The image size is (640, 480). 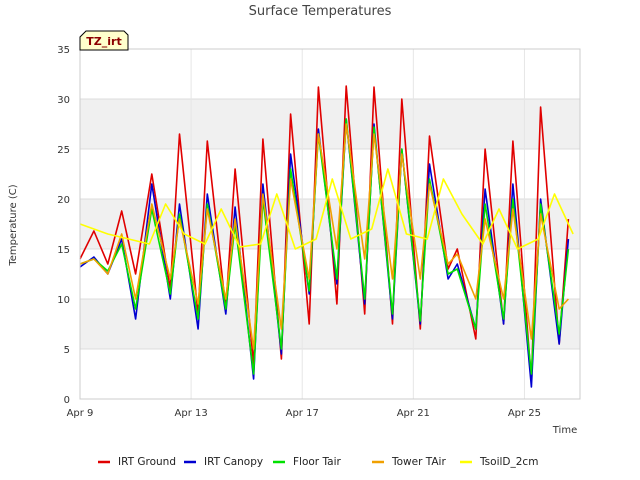 What do you see at coordinates (63, 250) in the screenshot?
I see `y-tick-label: 15` at bounding box center [63, 250].